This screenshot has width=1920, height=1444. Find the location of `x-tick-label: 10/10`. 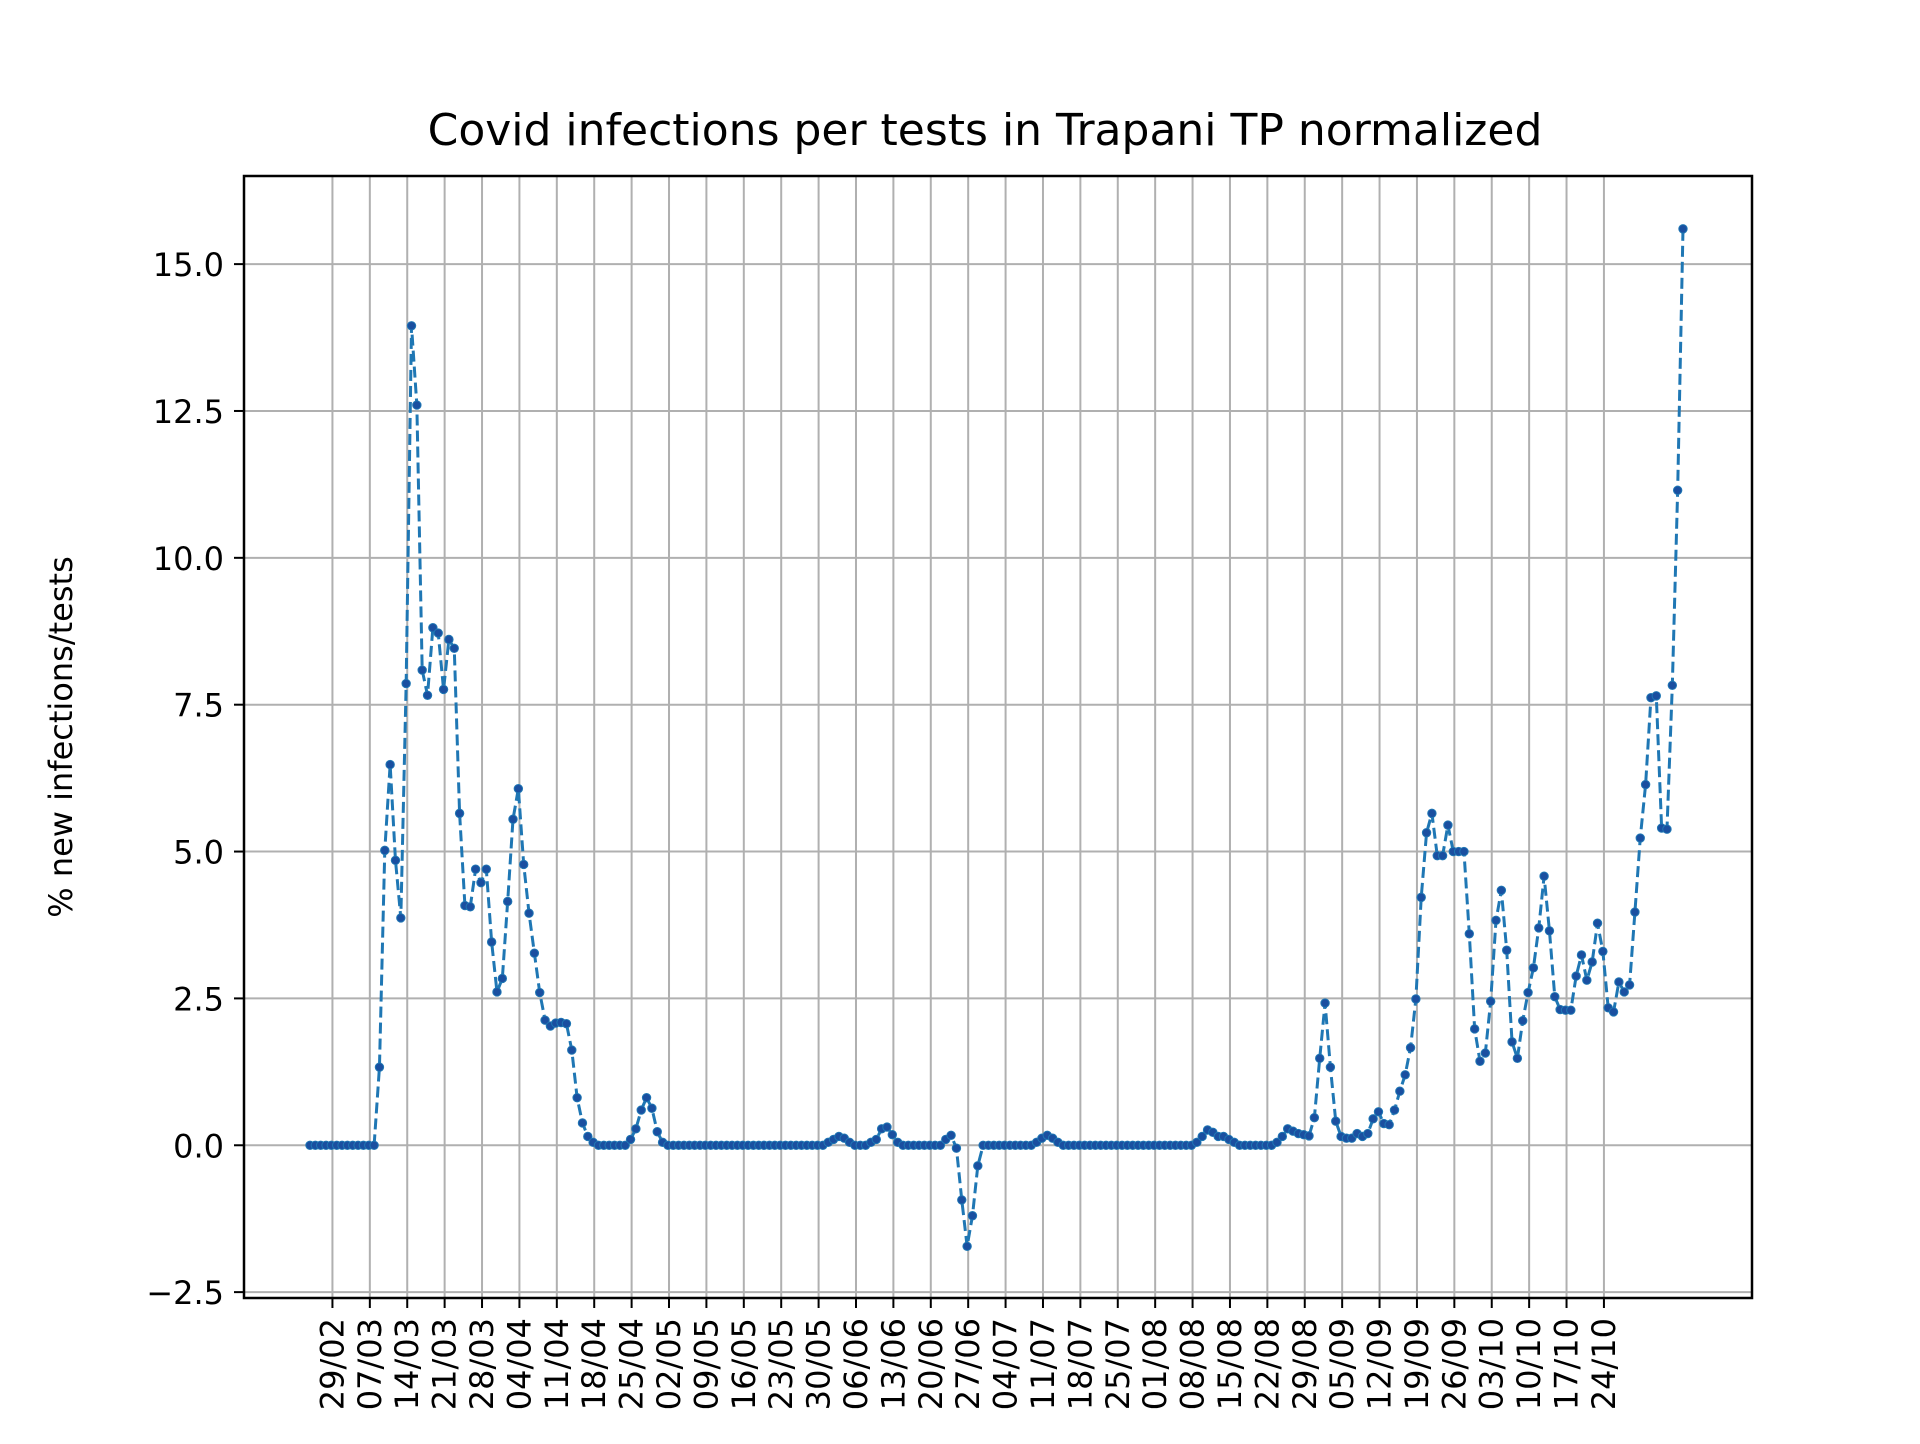

x-tick-label: 10/10 is located at coordinates (1529, 1364).